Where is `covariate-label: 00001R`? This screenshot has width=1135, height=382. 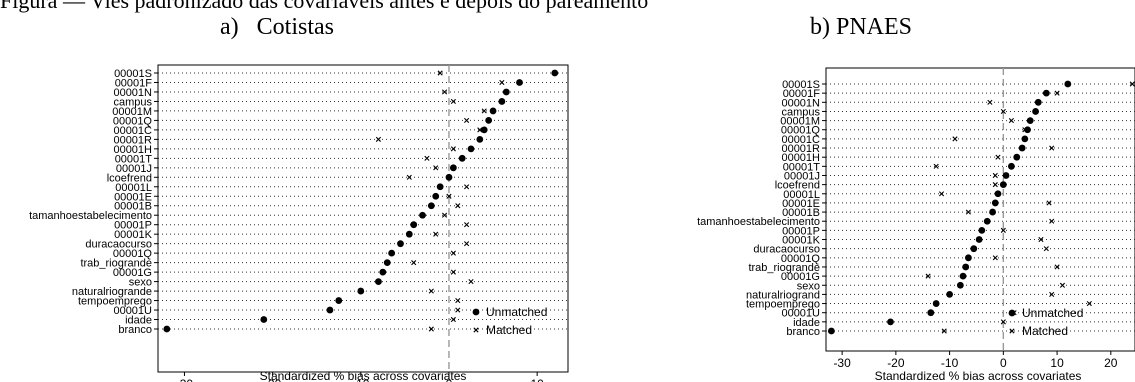 covariate-label: 00001R is located at coordinates (132, 140).